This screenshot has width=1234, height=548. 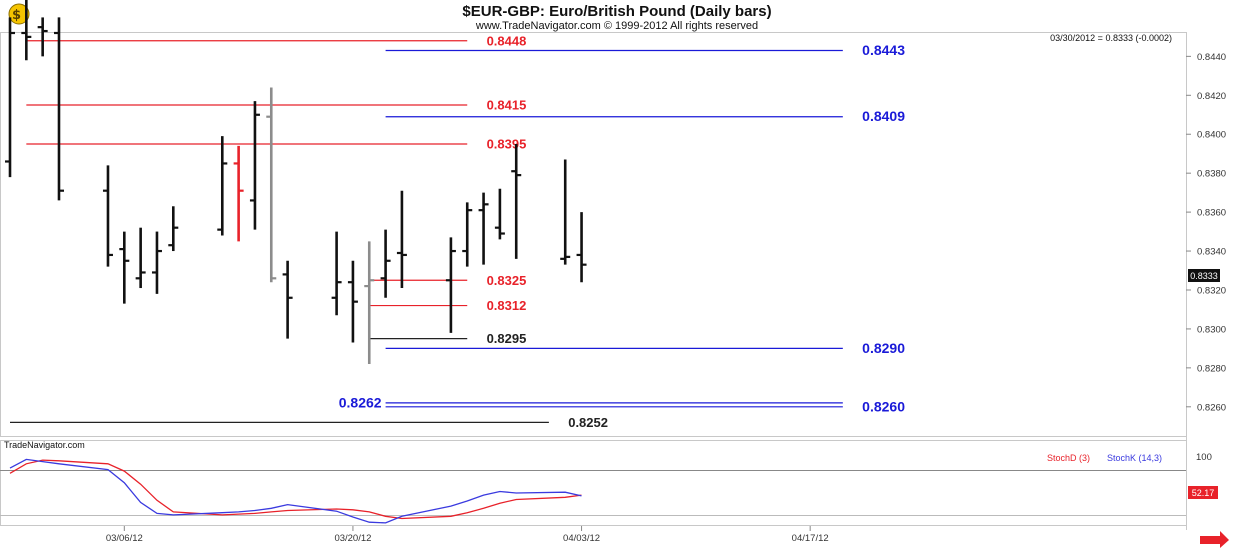 I want to click on level-label: 0.8260, so click(x=883, y=406).